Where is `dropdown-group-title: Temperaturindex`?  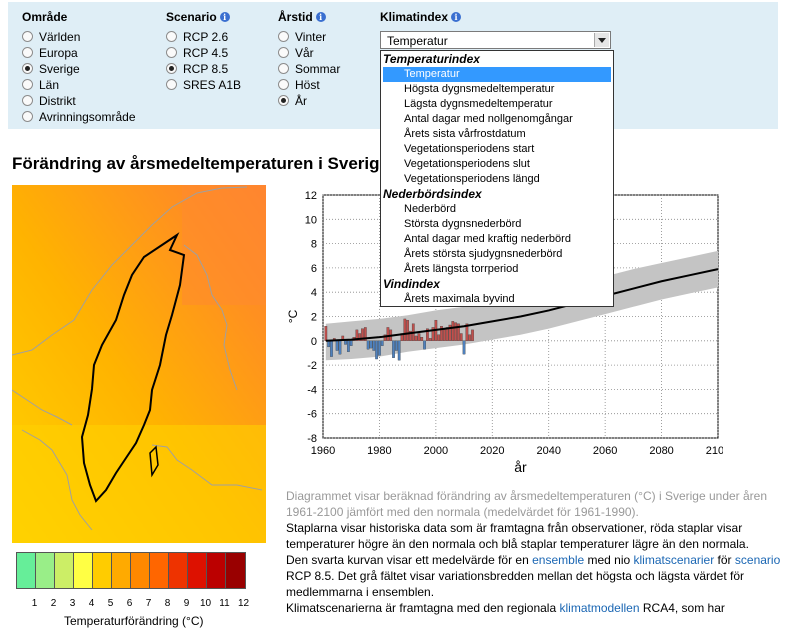
dropdown-group-title: Temperaturindex is located at coordinates (431, 59).